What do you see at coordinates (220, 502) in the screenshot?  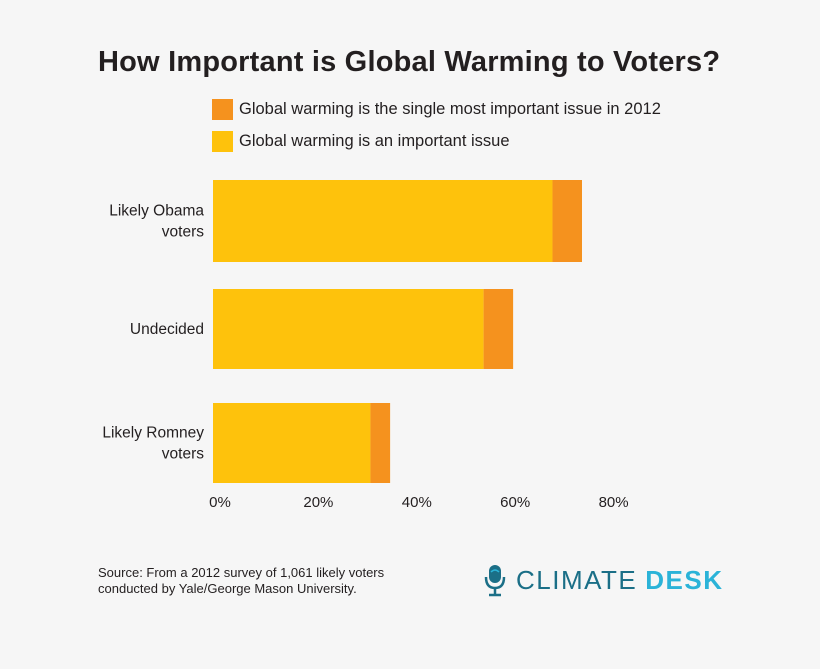 I see `x-tick-label-0: 0%` at bounding box center [220, 502].